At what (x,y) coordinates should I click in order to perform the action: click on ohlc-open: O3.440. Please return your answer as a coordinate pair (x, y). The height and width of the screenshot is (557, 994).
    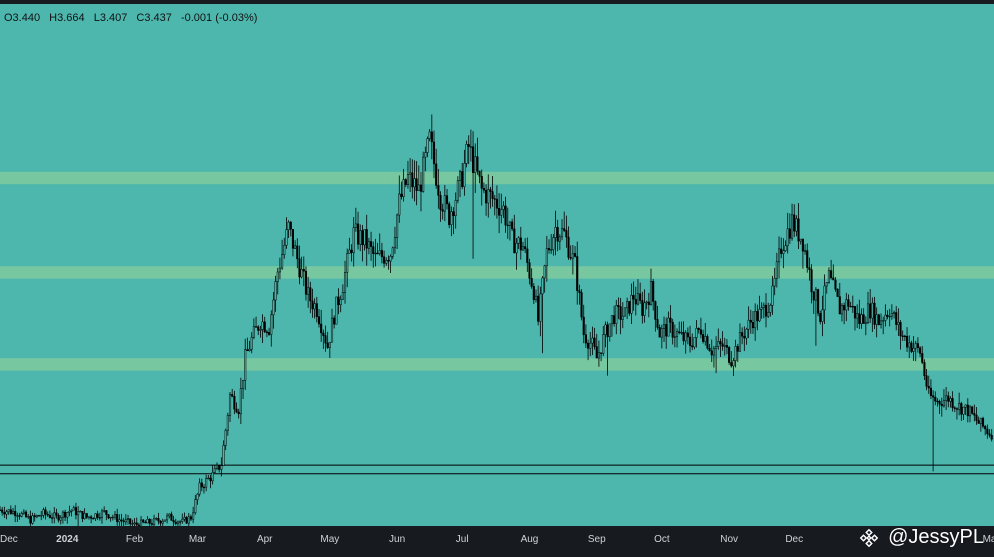
    Looking at the image, I should click on (22, 18).